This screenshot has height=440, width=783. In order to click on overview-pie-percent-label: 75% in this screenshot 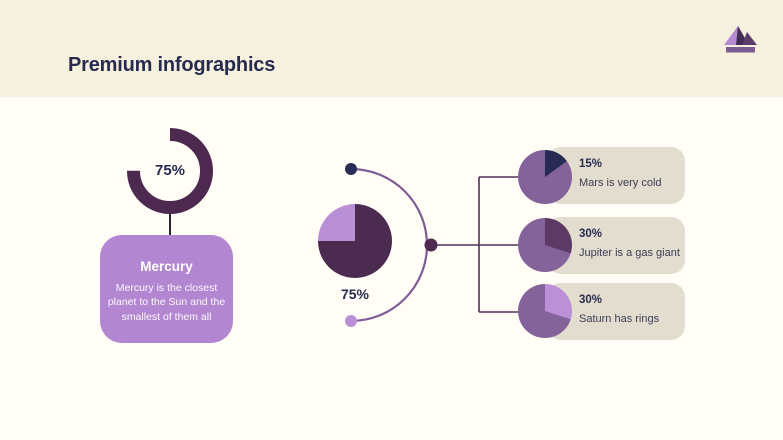, I will do `click(355, 294)`.